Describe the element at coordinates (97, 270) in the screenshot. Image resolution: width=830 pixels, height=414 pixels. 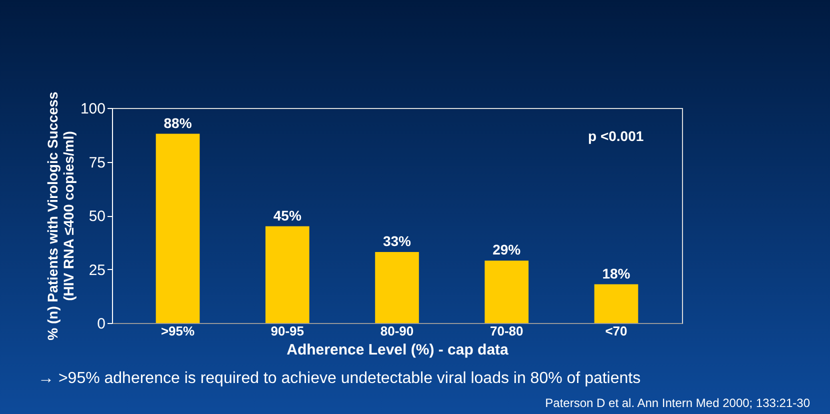
I see `y-tick-label: 25` at that location.